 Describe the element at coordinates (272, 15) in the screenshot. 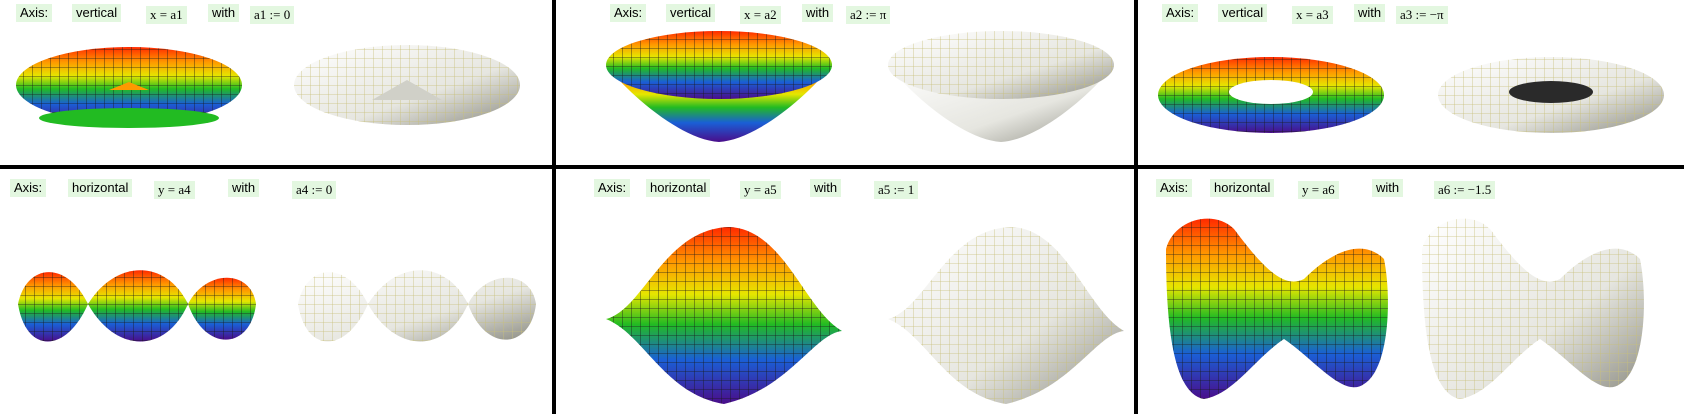

I see `param-definition: a1 := 0` at that location.